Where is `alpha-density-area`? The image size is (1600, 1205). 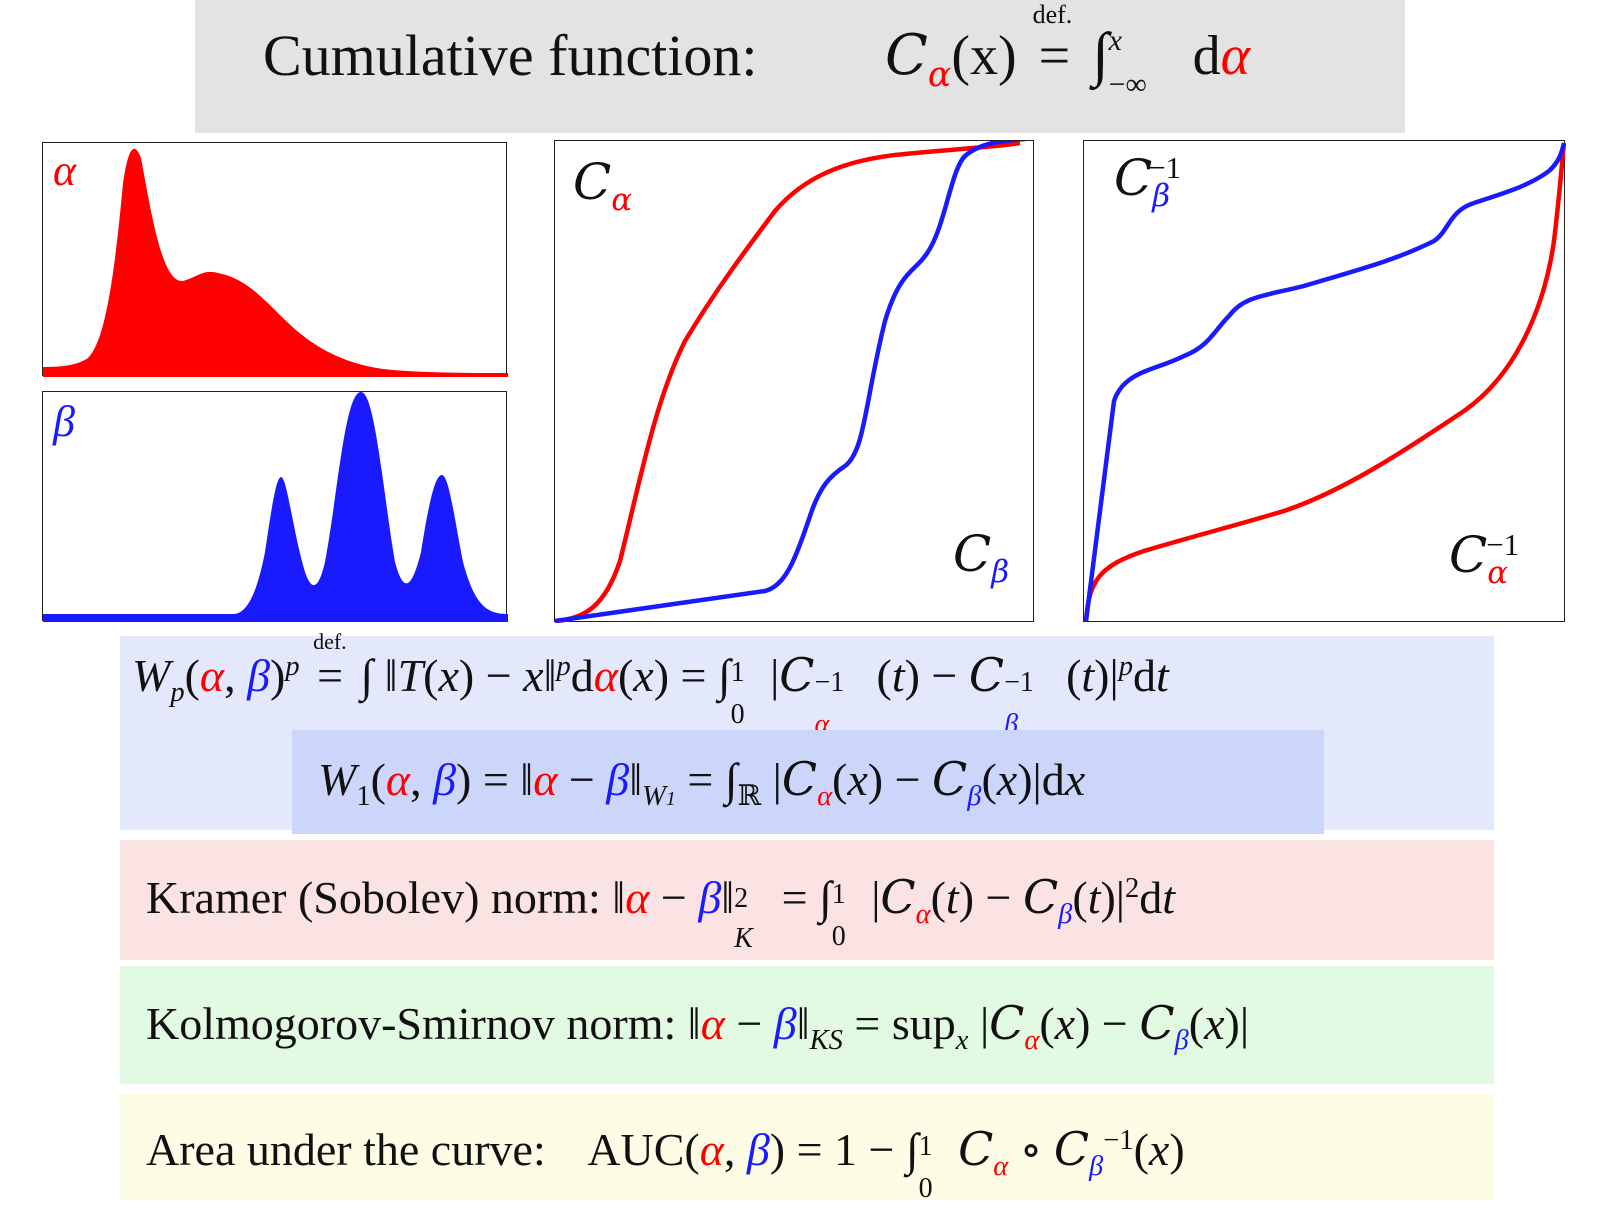
alpha-density-area is located at coordinates (275, 262).